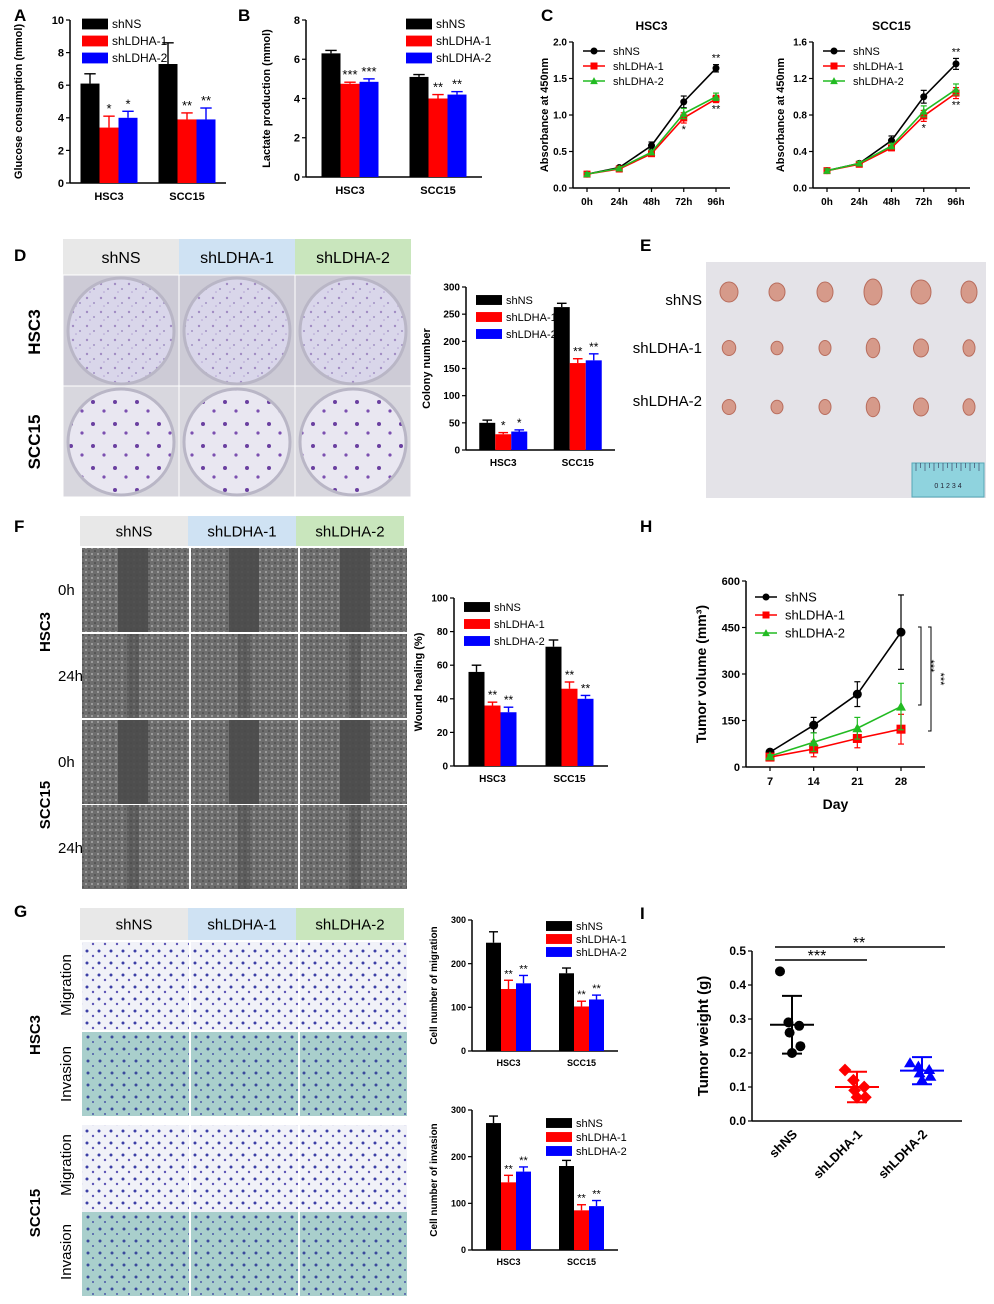 The height and width of the screenshot is (1304, 994). I want to click on y-tick-label: 4, so click(297, 99).